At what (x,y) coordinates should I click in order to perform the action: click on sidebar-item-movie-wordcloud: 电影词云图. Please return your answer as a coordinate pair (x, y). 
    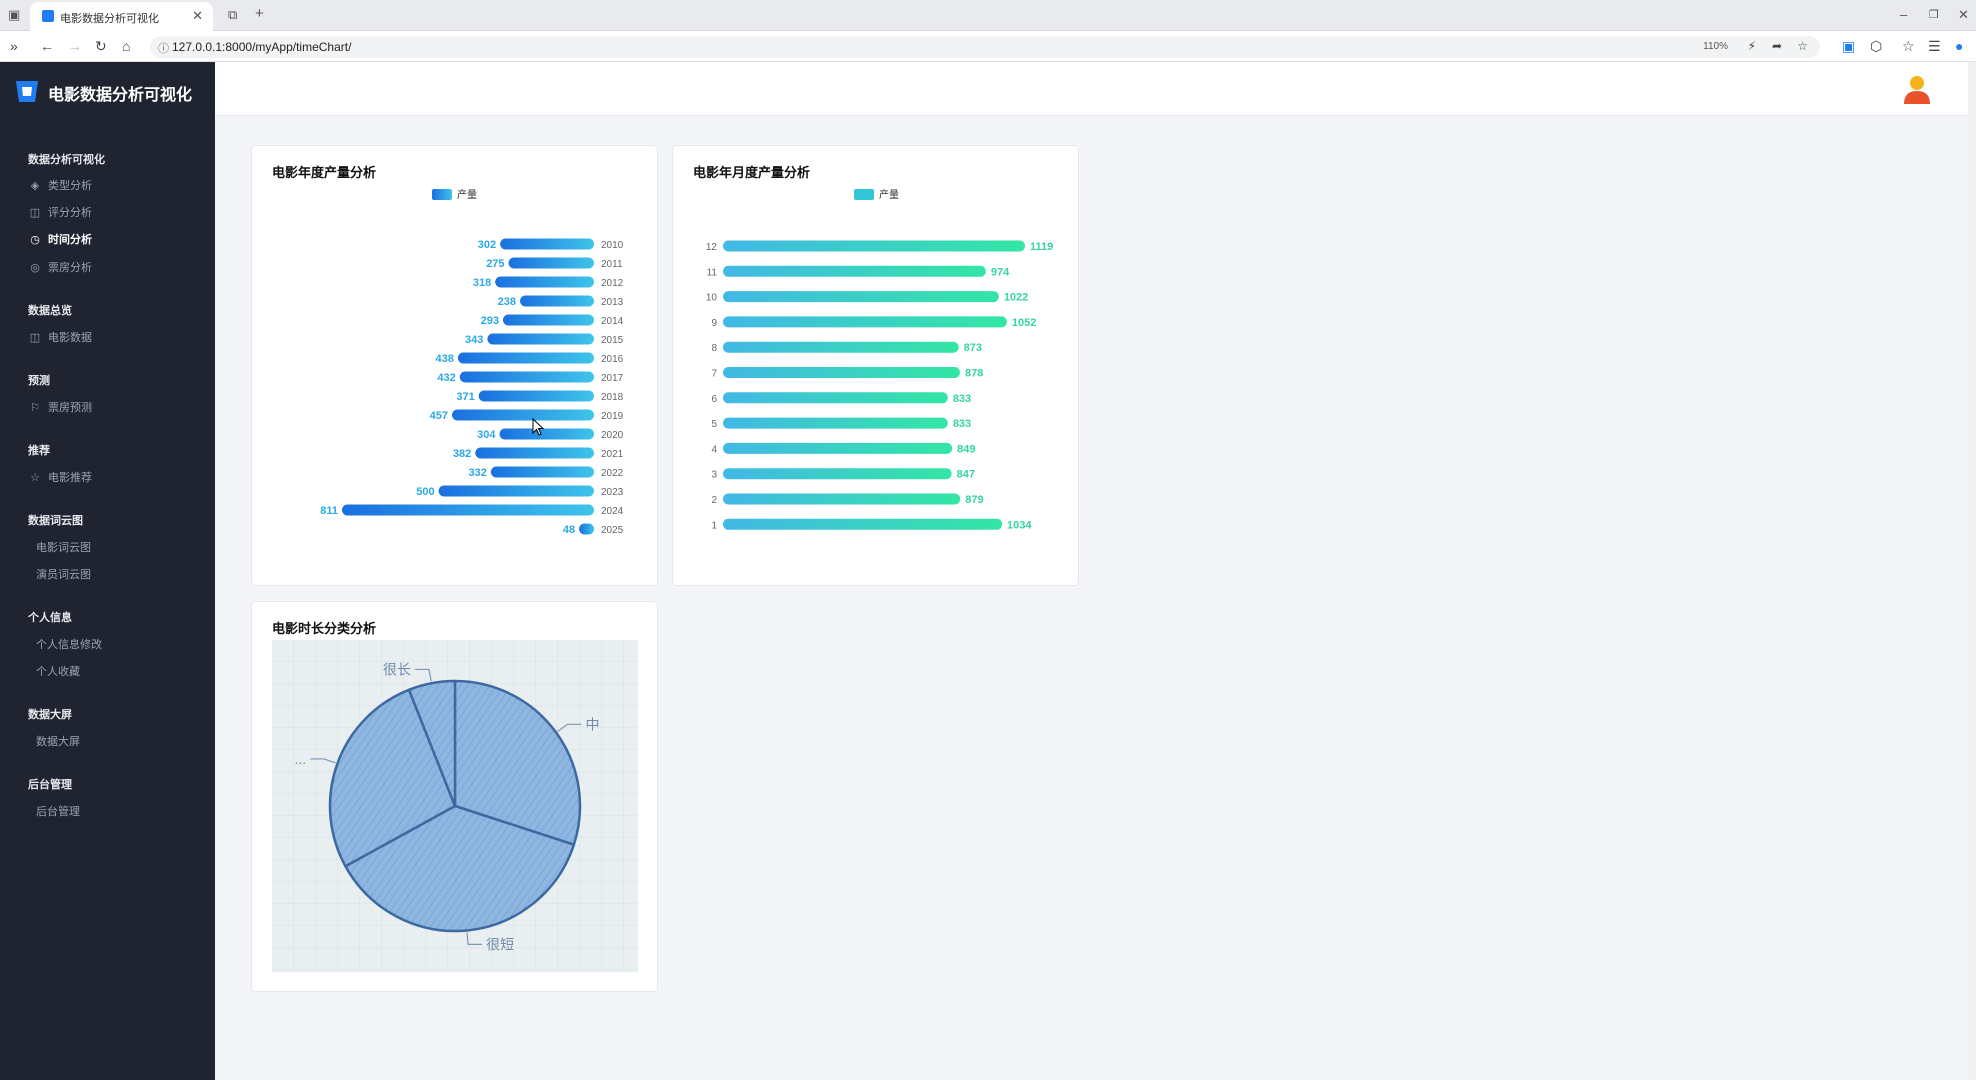
    Looking at the image, I should click on (63, 548).